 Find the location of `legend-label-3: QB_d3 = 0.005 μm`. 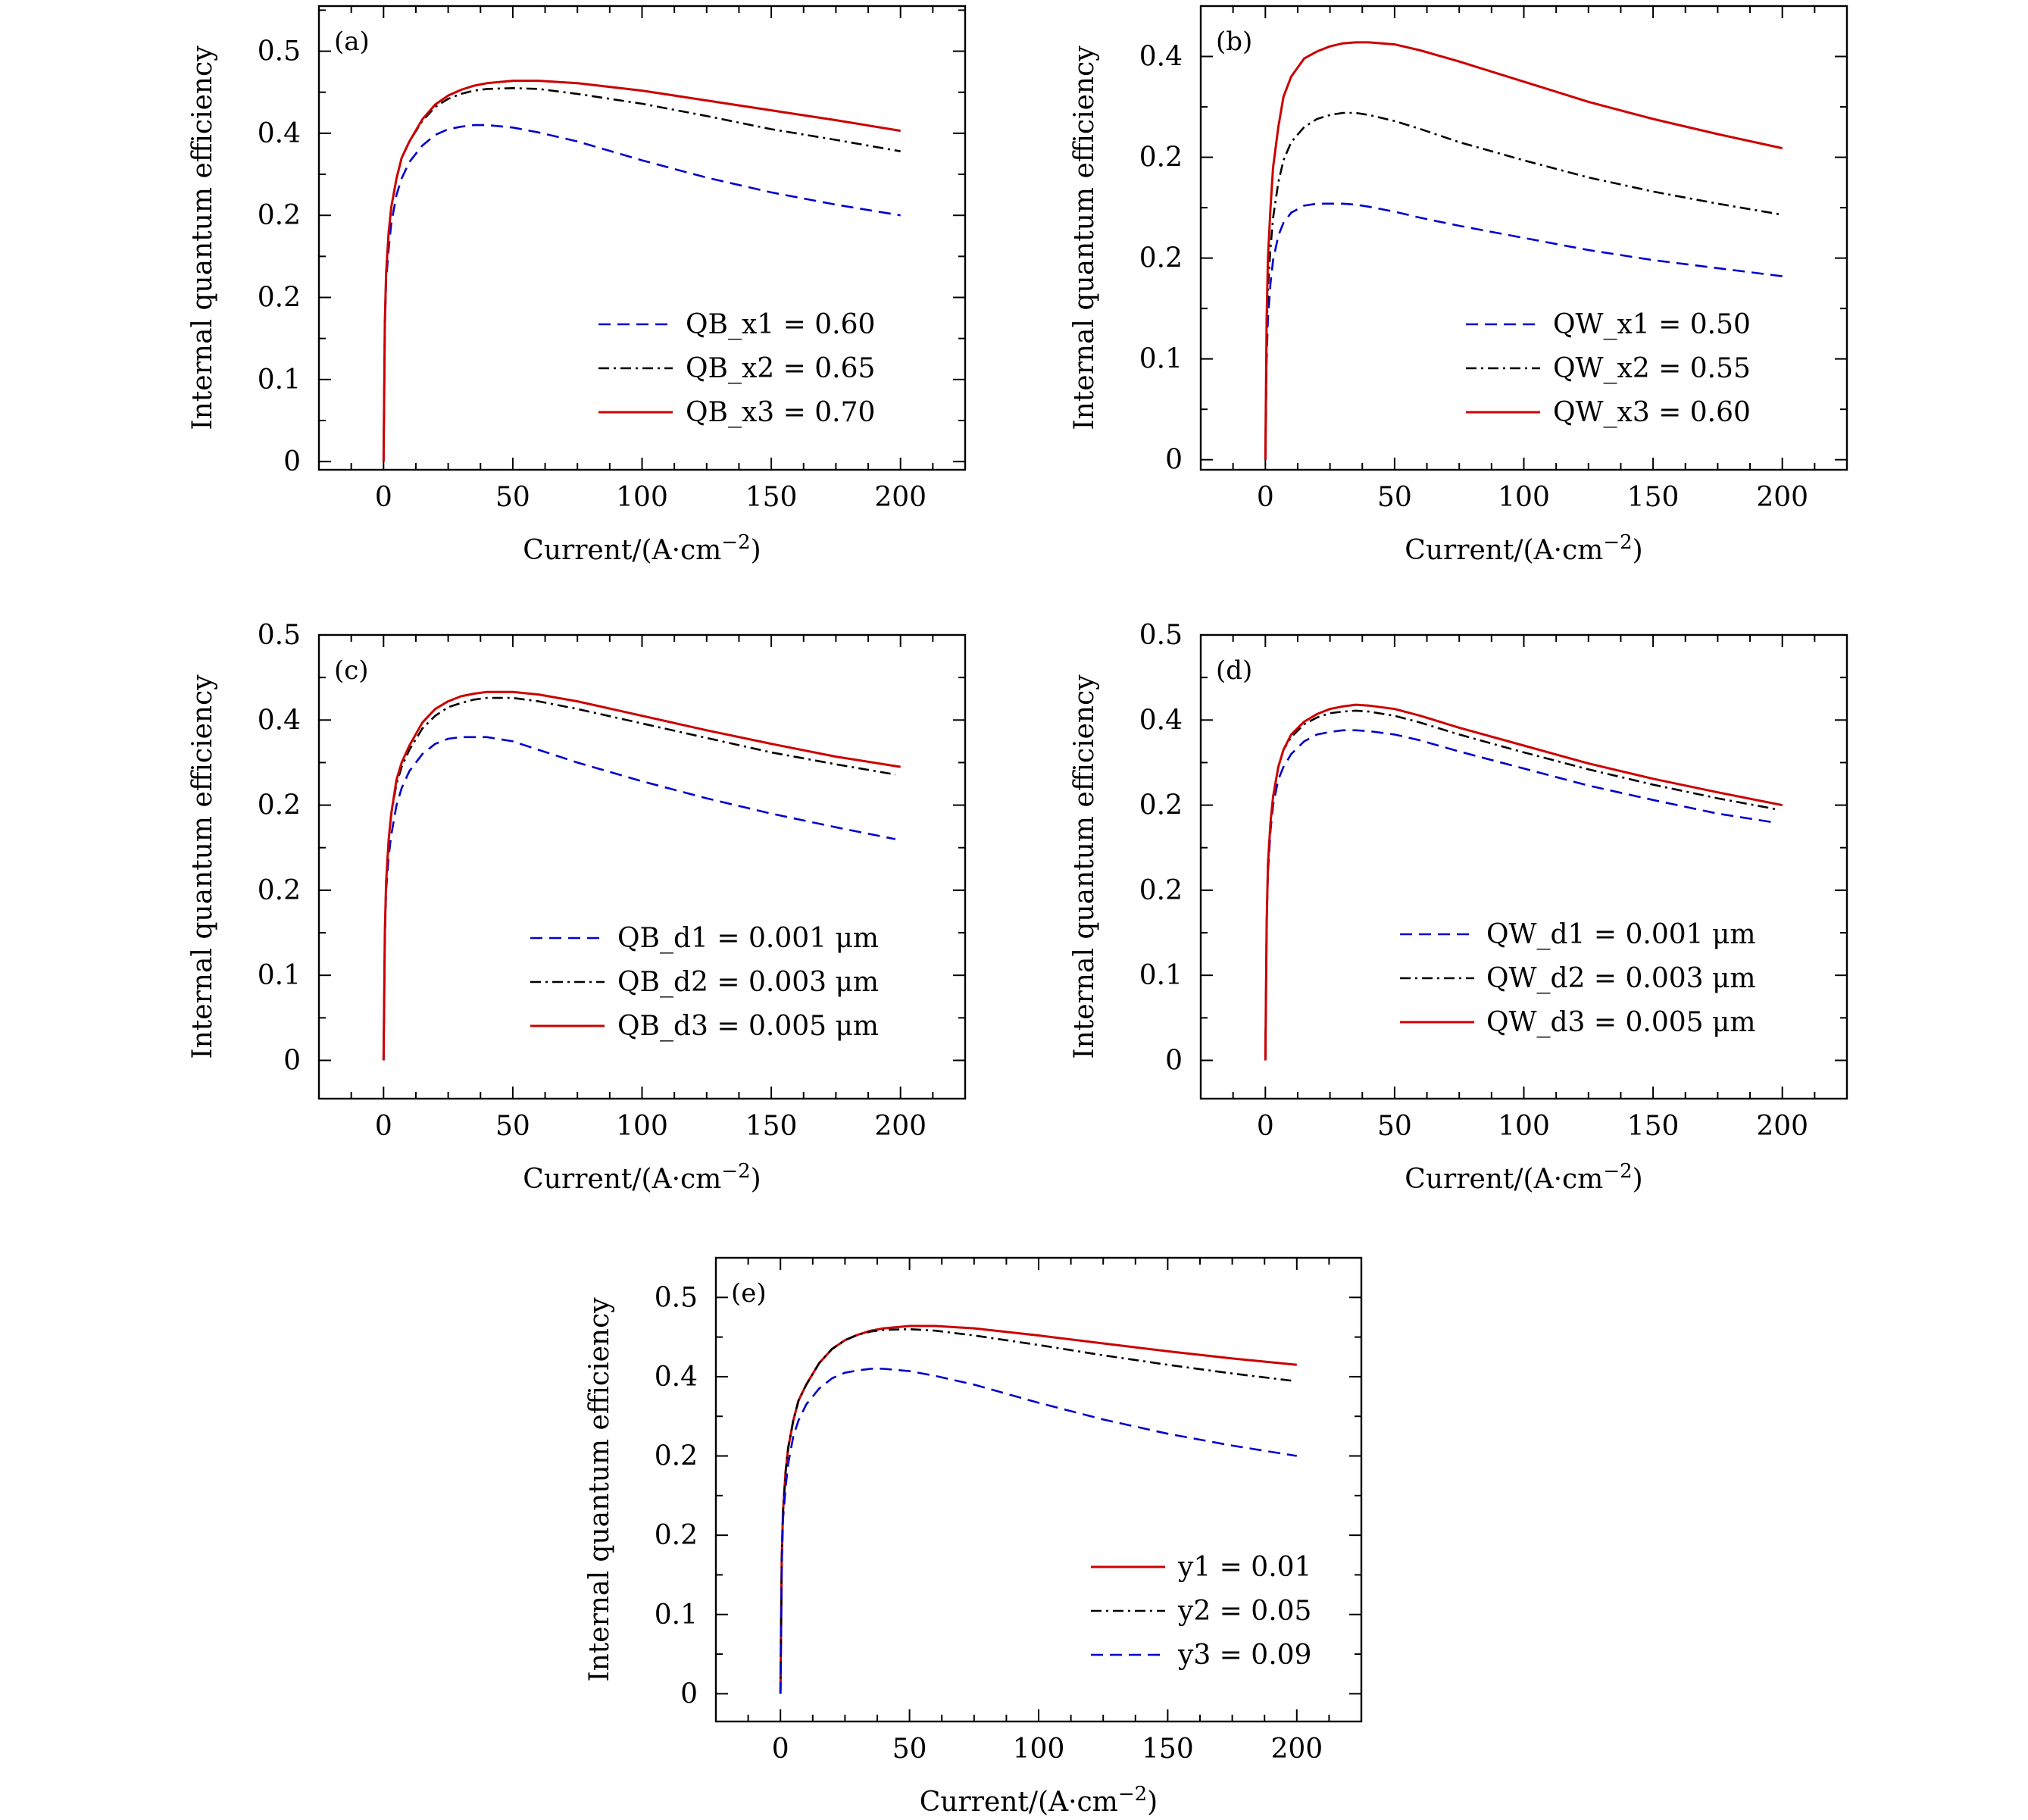

legend-label-3: QB_d3 = 0.005 μm is located at coordinates (748, 1026).